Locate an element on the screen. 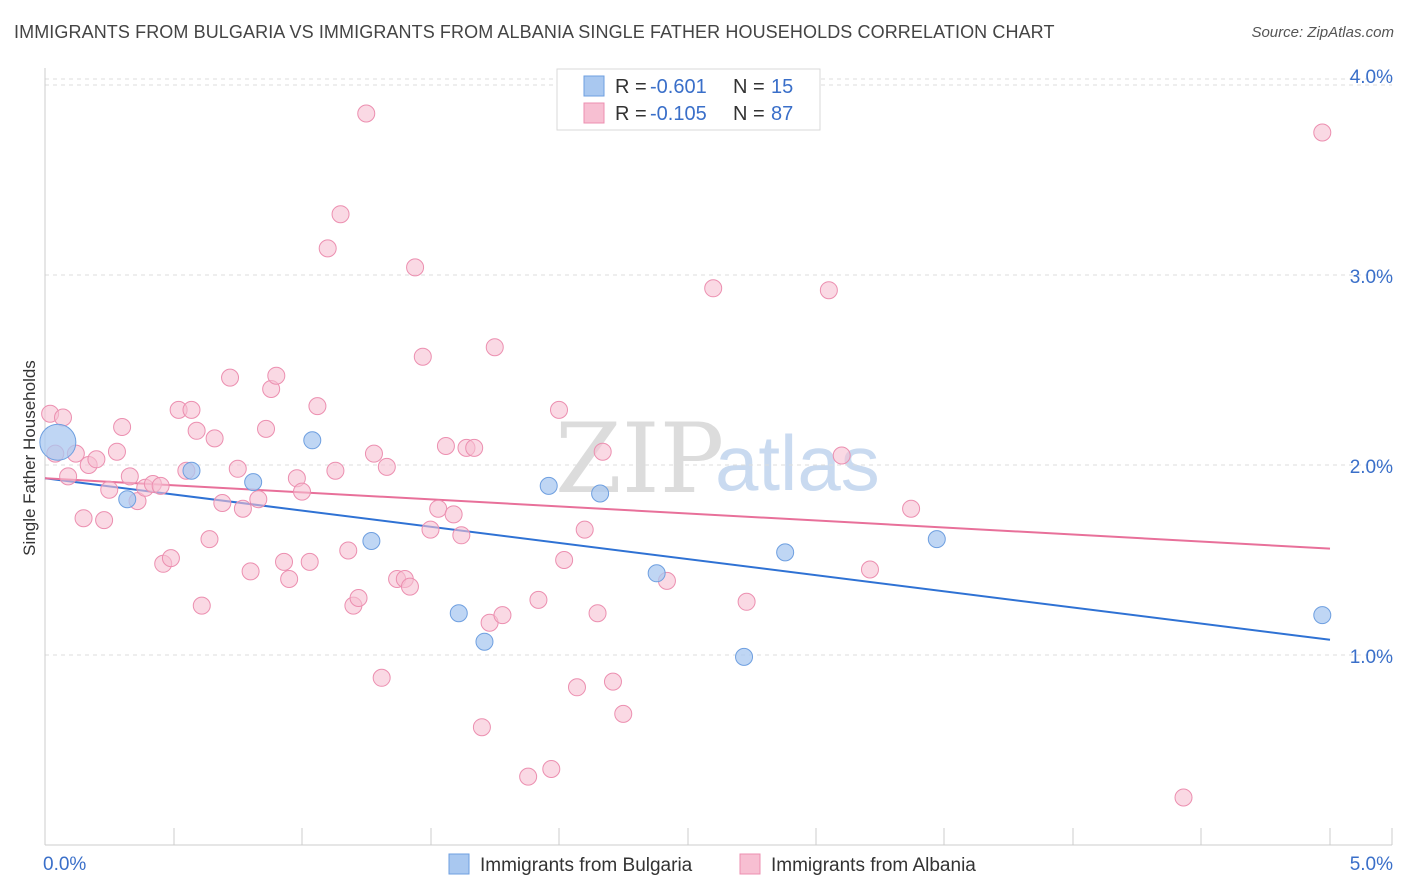  legend-swatch-albania is located at coordinates (594, 113).